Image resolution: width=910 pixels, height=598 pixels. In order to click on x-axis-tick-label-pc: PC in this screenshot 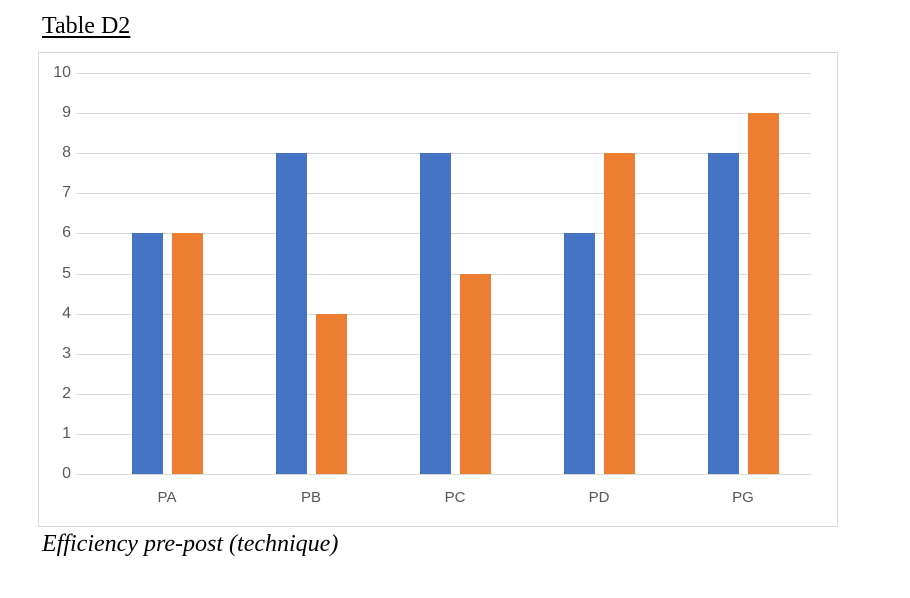, I will do `click(455, 497)`.